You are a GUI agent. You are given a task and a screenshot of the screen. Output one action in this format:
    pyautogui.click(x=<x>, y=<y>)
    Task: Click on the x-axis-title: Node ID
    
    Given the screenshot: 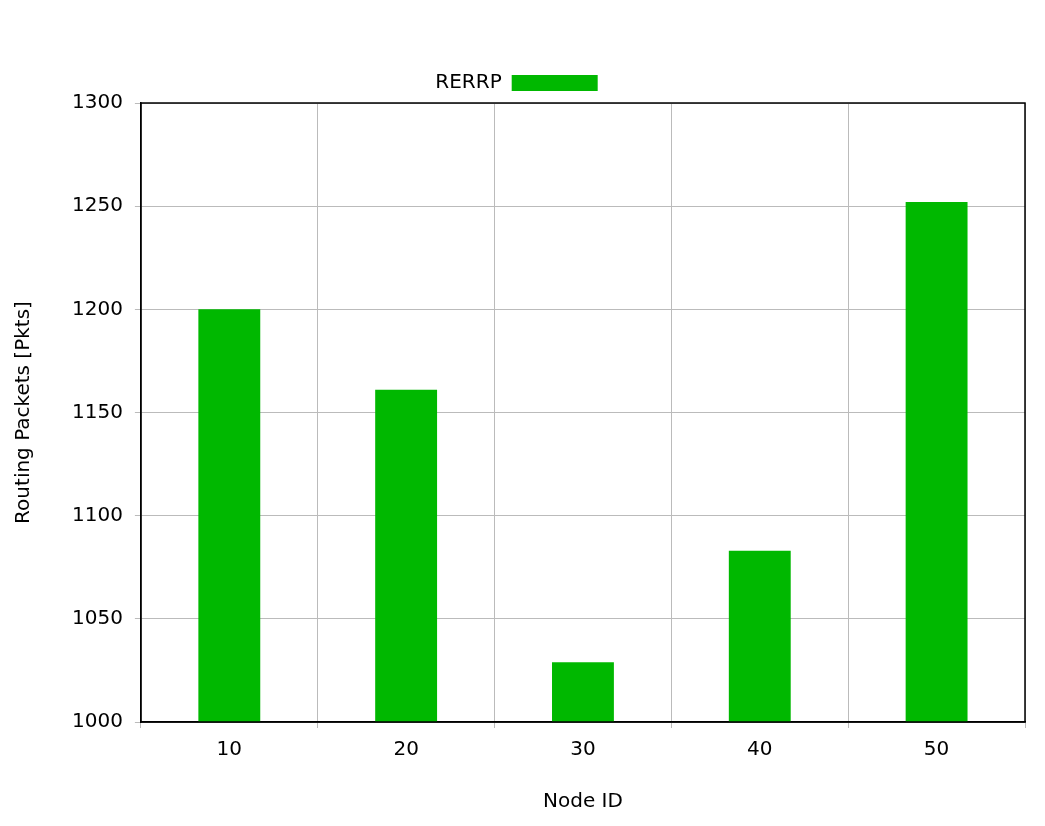 What is the action you would take?
    pyautogui.click(x=583, y=800)
    